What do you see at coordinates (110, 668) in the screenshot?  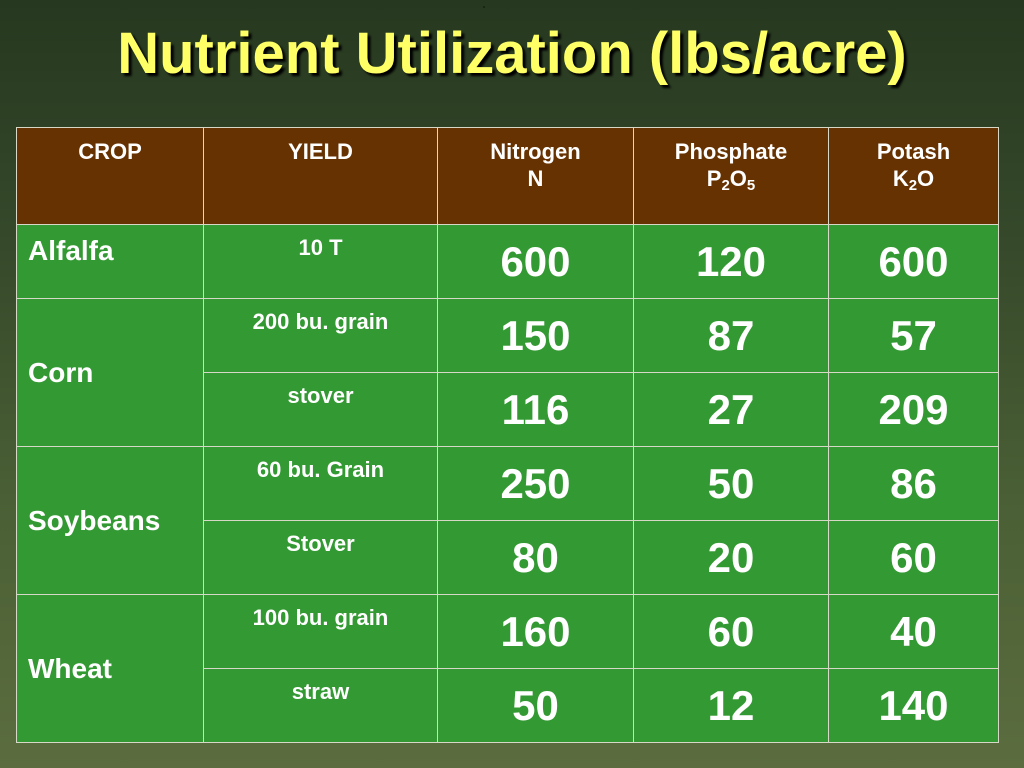 I see `crop-cell: Wheat` at bounding box center [110, 668].